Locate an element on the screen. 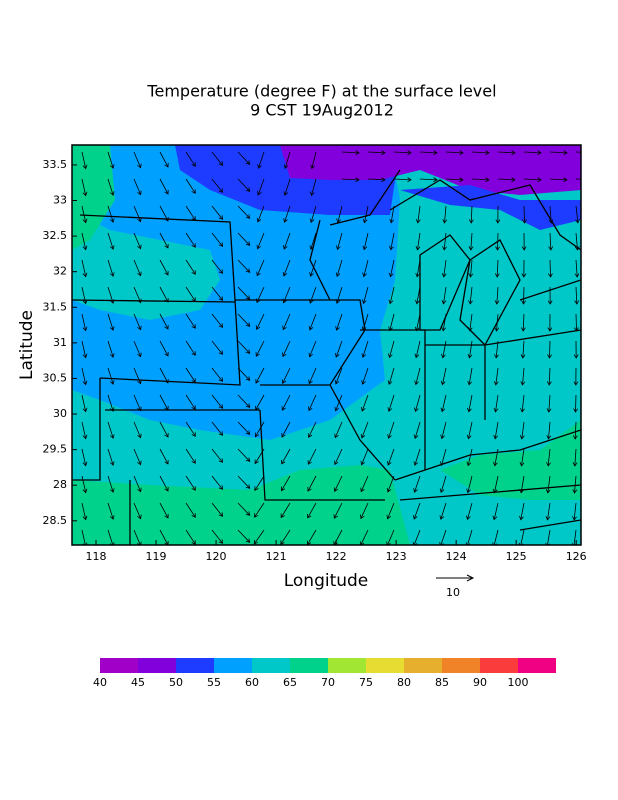  x-tick-label: 119 is located at coordinates (156, 556).